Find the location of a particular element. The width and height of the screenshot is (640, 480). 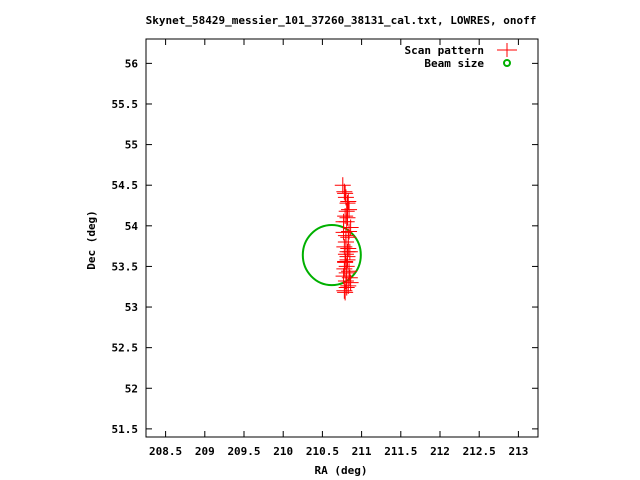

legend: Scan pattern Beam size is located at coordinates (461, 56).